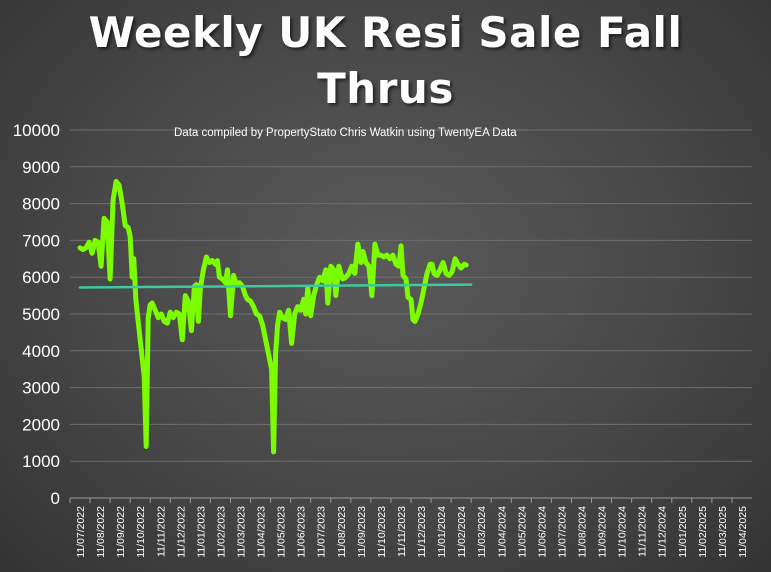 The height and width of the screenshot is (572, 771). I want to click on x-tick-label: 11/09/2023, so click(362, 532).